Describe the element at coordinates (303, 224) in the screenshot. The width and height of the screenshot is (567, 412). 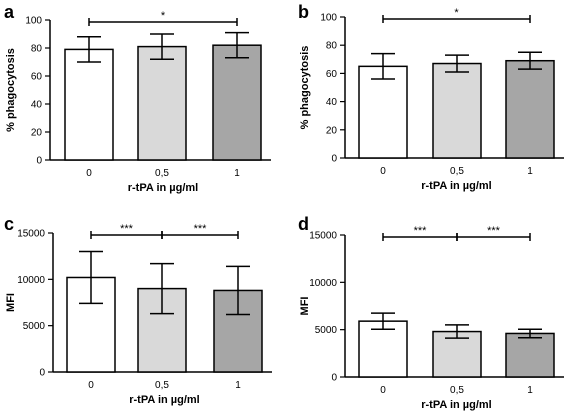
I see `panel-letter: d` at that location.